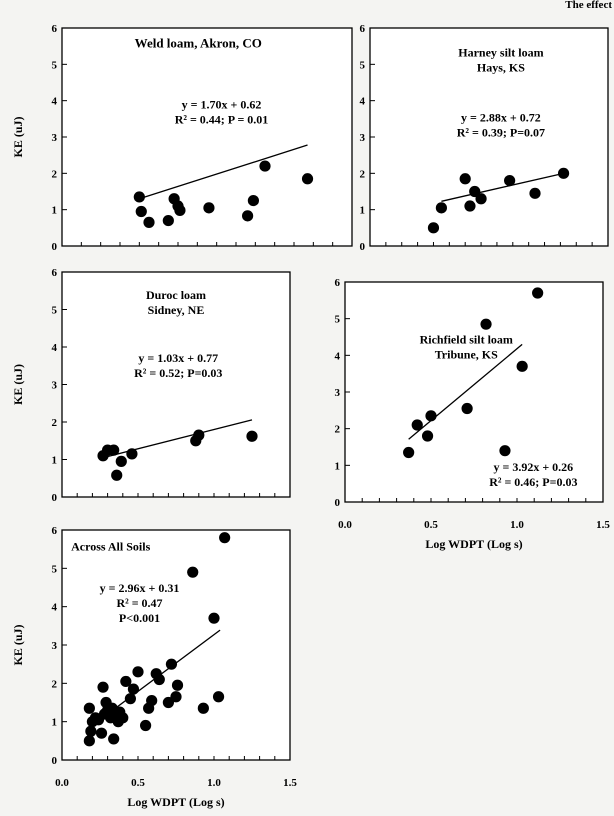 This screenshot has height=816, width=614. Describe the element at coordinates (175, 802) in the screenshot. I see `x-axis-title: Log WDPT (Log s)` at that location.